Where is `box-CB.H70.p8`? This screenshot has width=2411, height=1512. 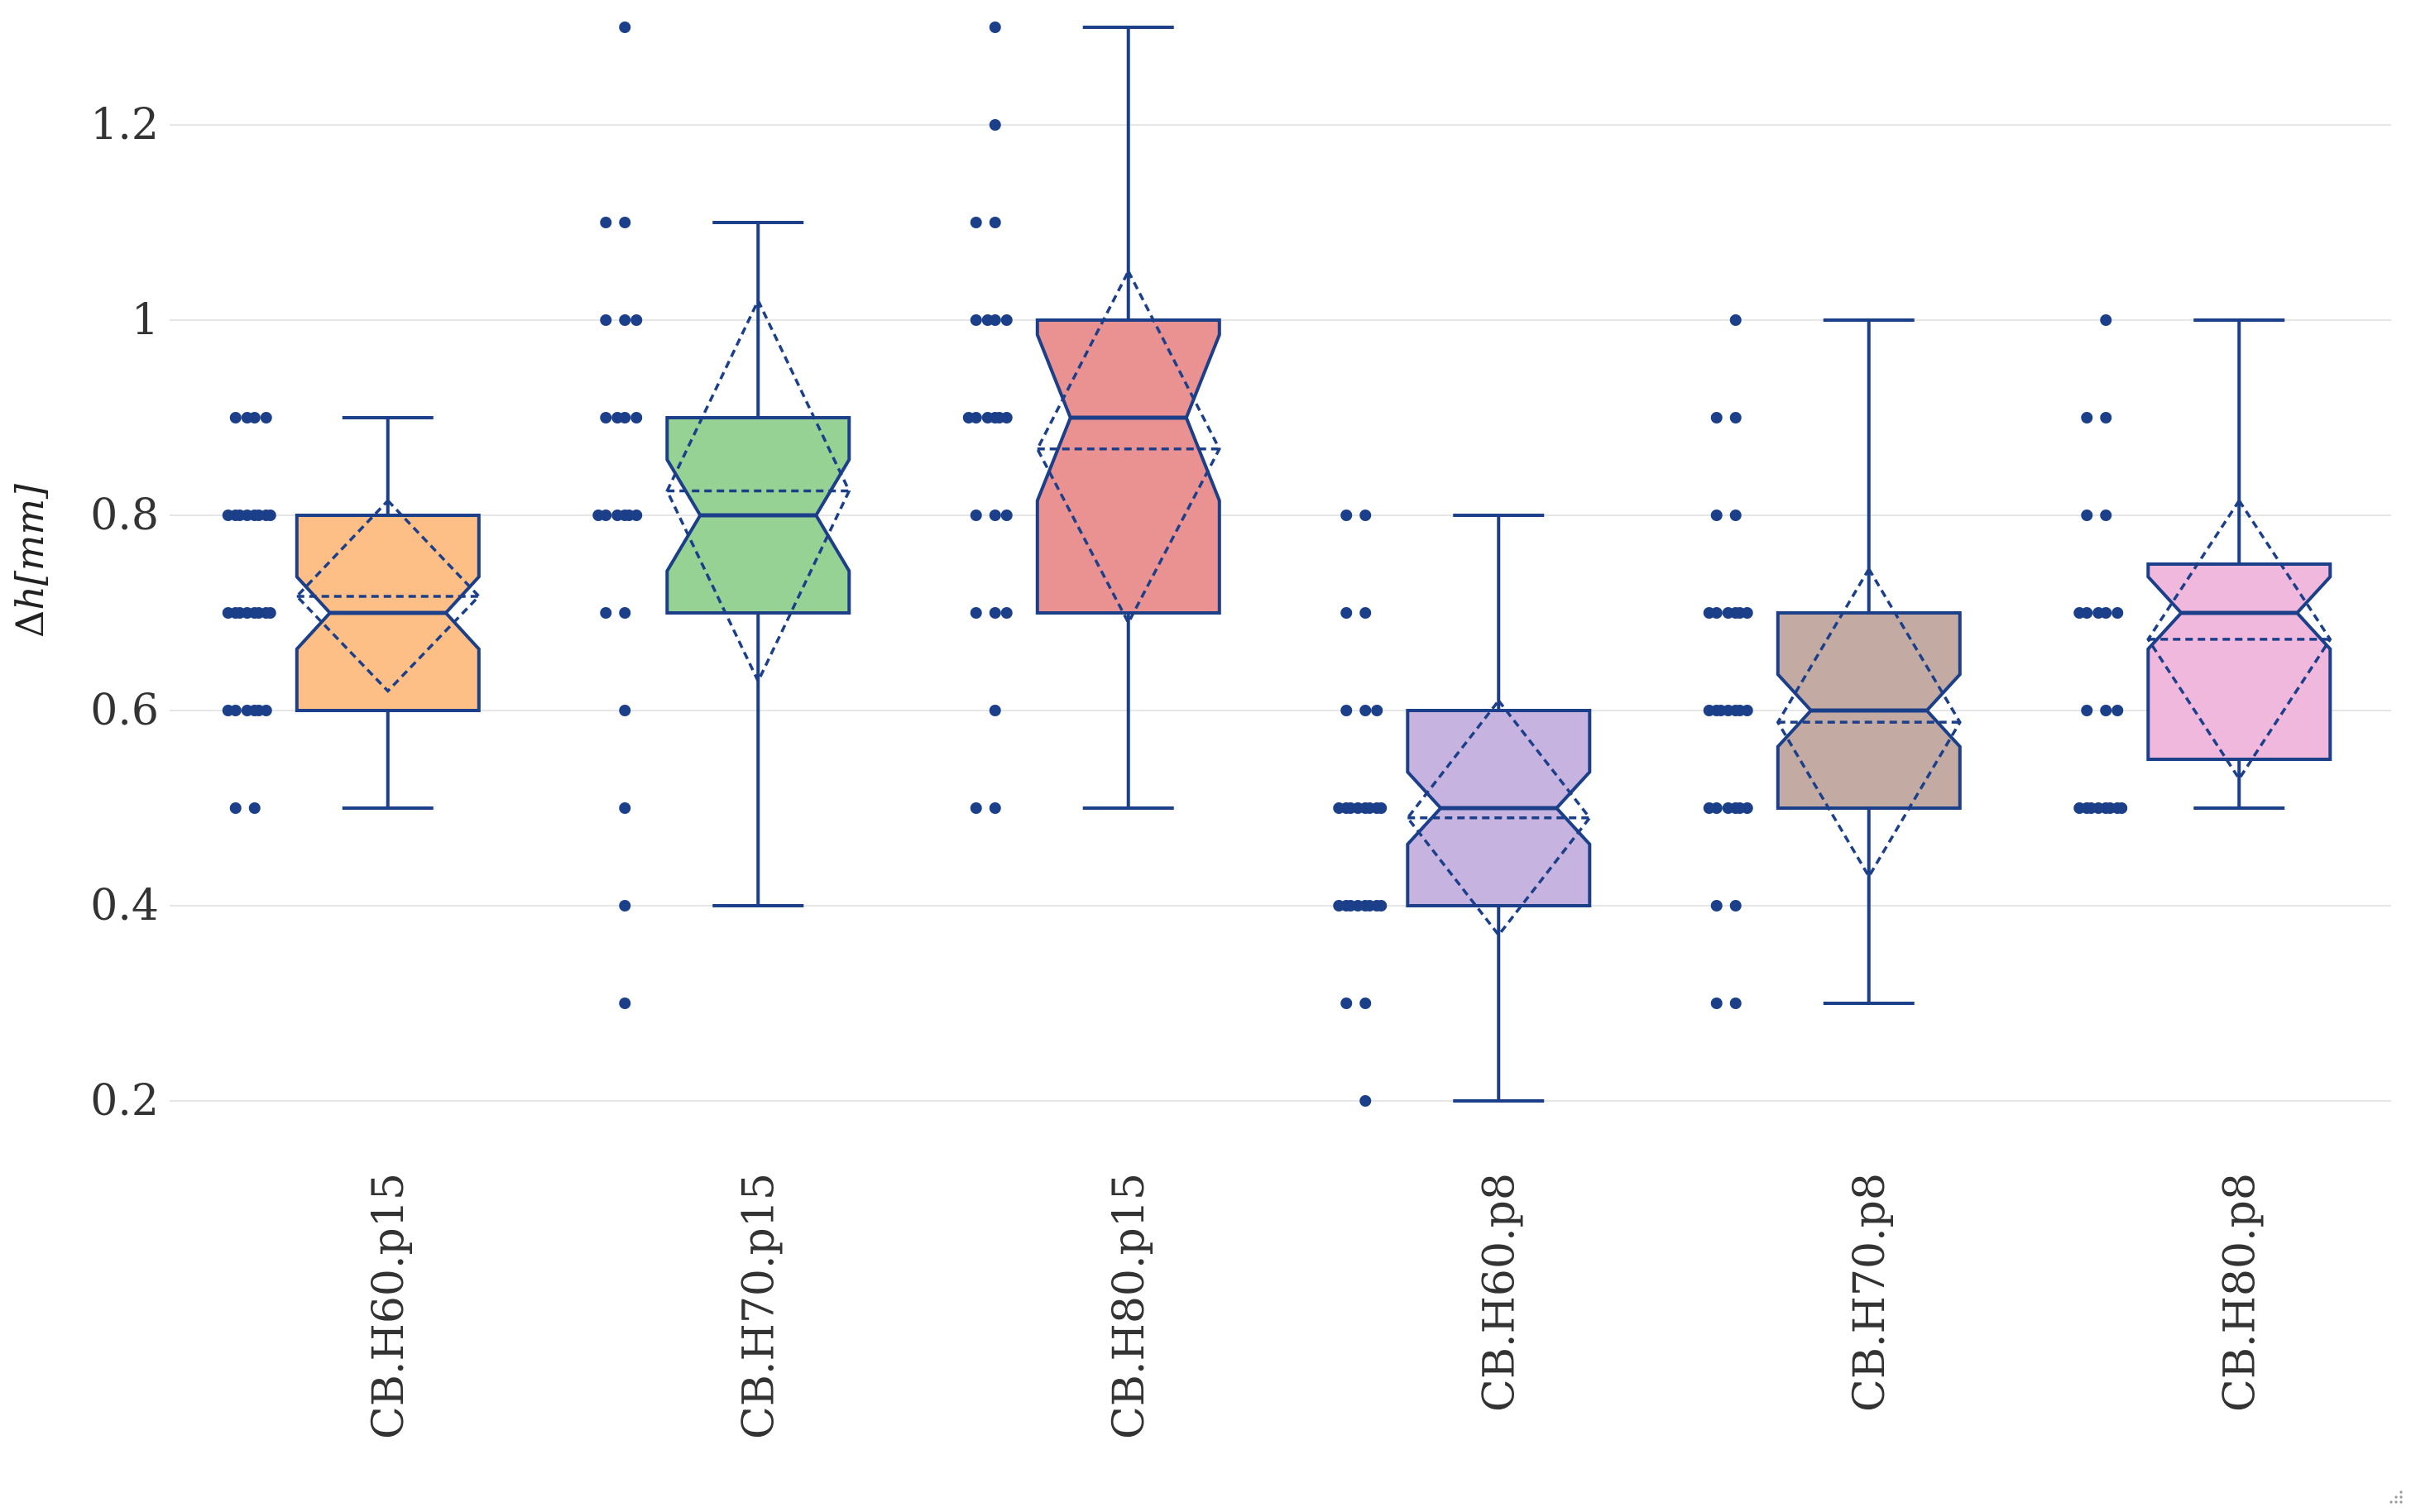 box-CB.H70.p8 is located at coordinates (1869, 661).